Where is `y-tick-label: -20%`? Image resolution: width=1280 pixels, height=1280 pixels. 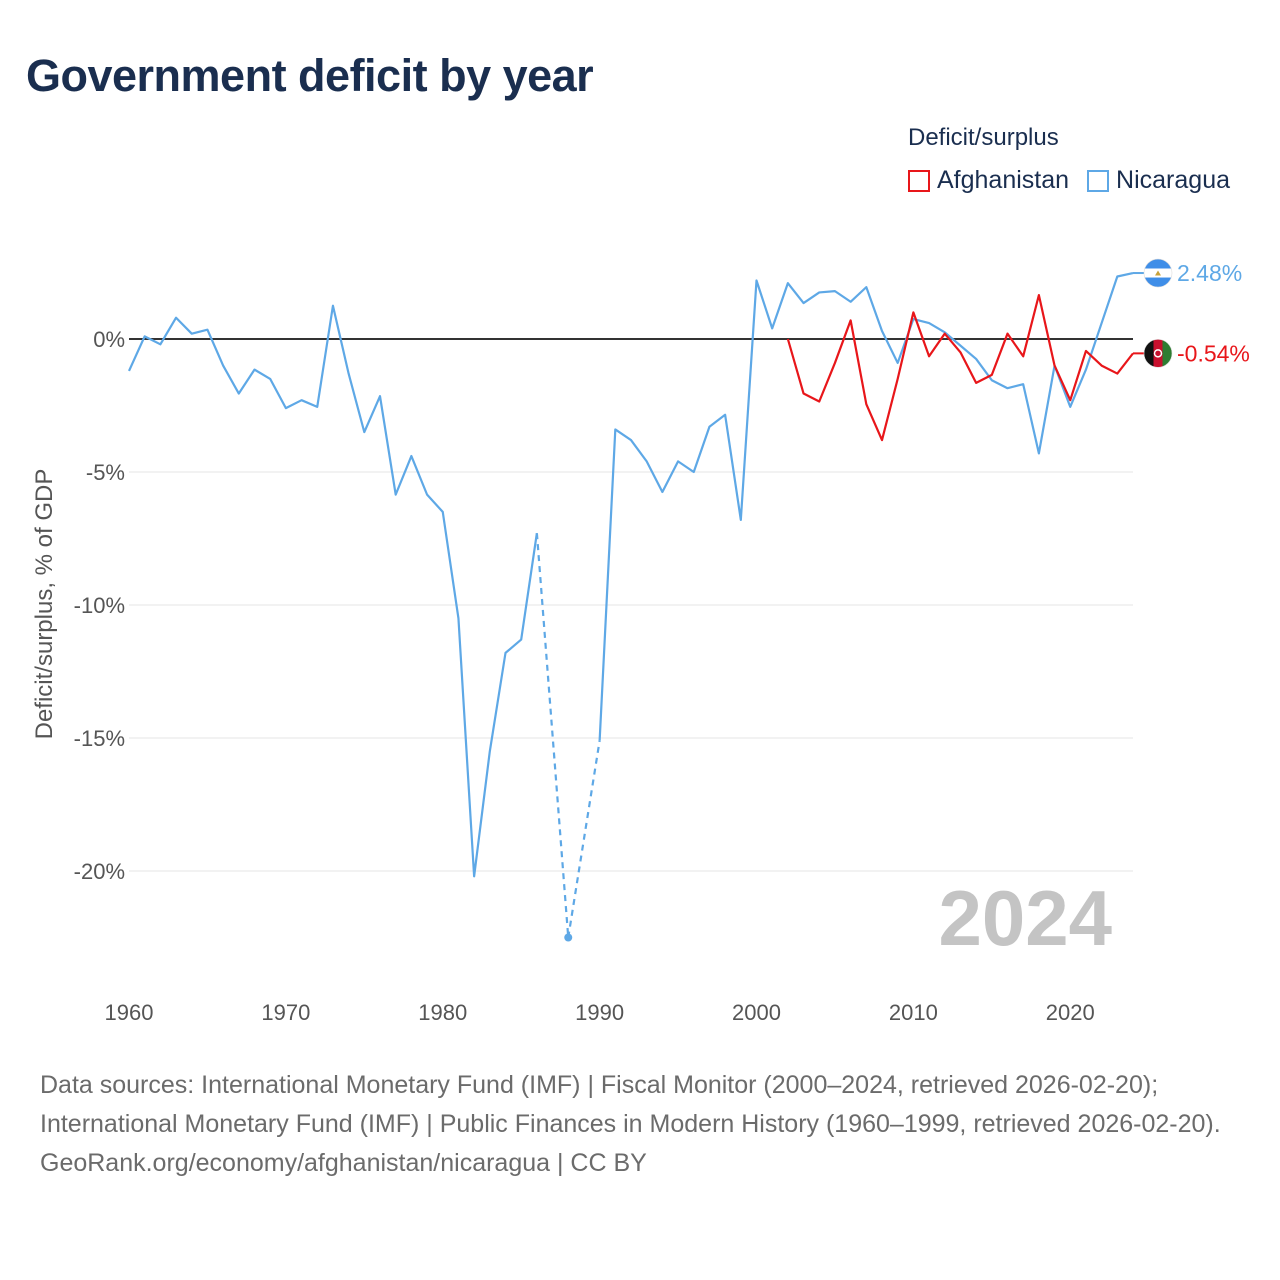 y-tick-label: -20% is located at coordinates (99, 871).